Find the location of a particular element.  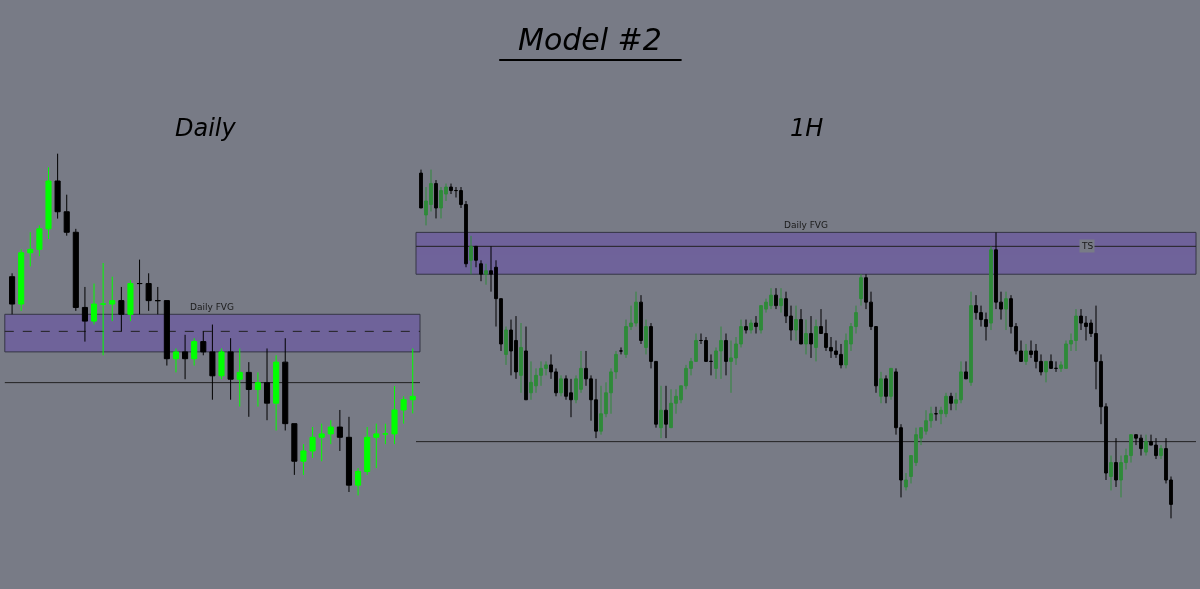

text: Model #2 is located at coordinates (590, 39).